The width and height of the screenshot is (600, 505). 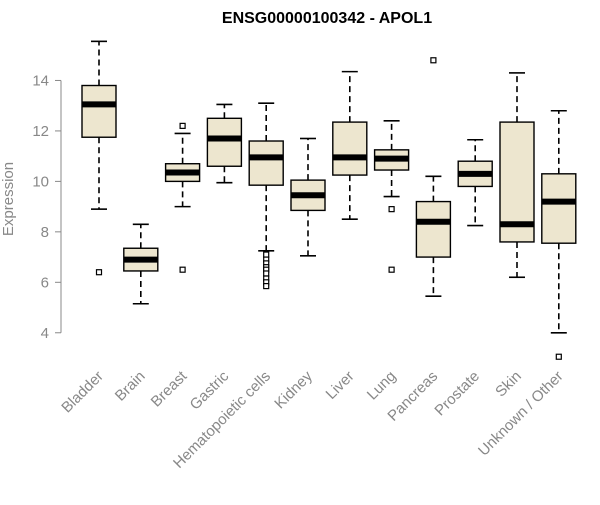 What do you see at coordinates (508, 384) in the screenshot?
I see `x-tick-label: Skin` at bounding box center [508, 384].